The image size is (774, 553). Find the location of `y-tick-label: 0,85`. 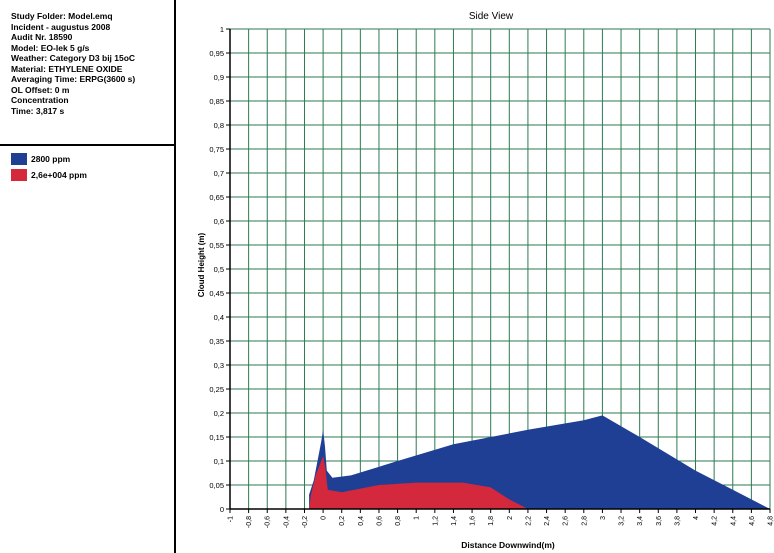

y-tick-label: 0,85 is located at coordinates (216, 101).